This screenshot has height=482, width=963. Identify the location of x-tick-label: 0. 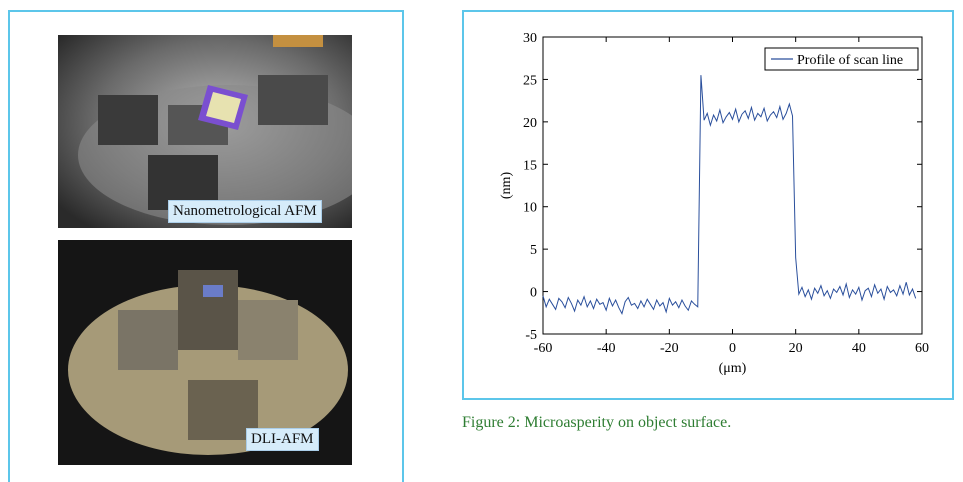
(732, 348).